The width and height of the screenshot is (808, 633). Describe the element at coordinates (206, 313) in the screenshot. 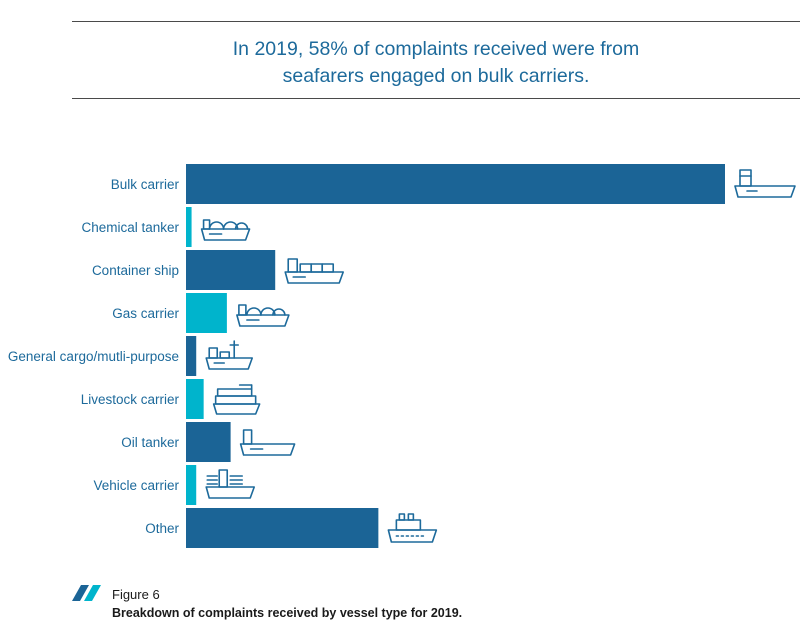

I see `bar-gas-carrier` at that location.